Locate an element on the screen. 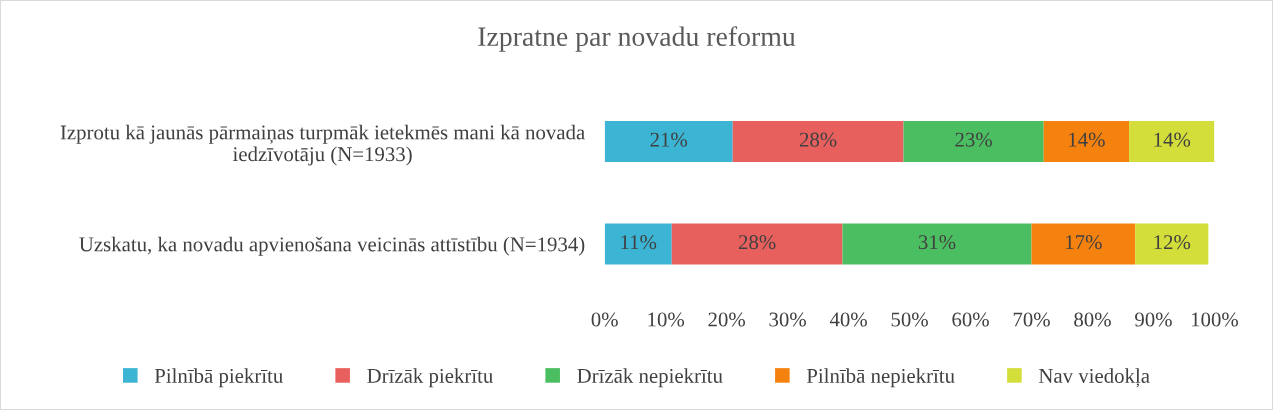 The width and height of the screenshot is (1273, 410). x-tick-label: 20% is located at coordinates (727, 319).